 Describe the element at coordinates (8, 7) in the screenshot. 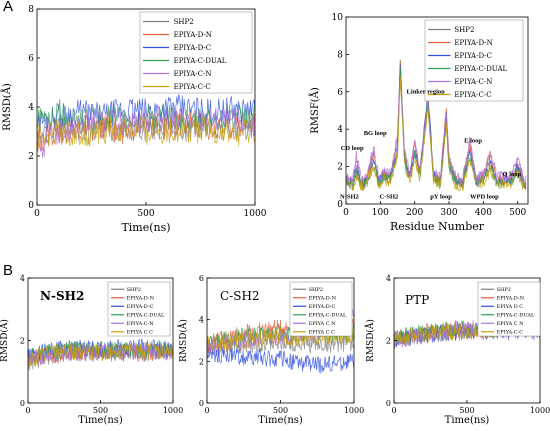

I see `panel-label-a: A` at that location.